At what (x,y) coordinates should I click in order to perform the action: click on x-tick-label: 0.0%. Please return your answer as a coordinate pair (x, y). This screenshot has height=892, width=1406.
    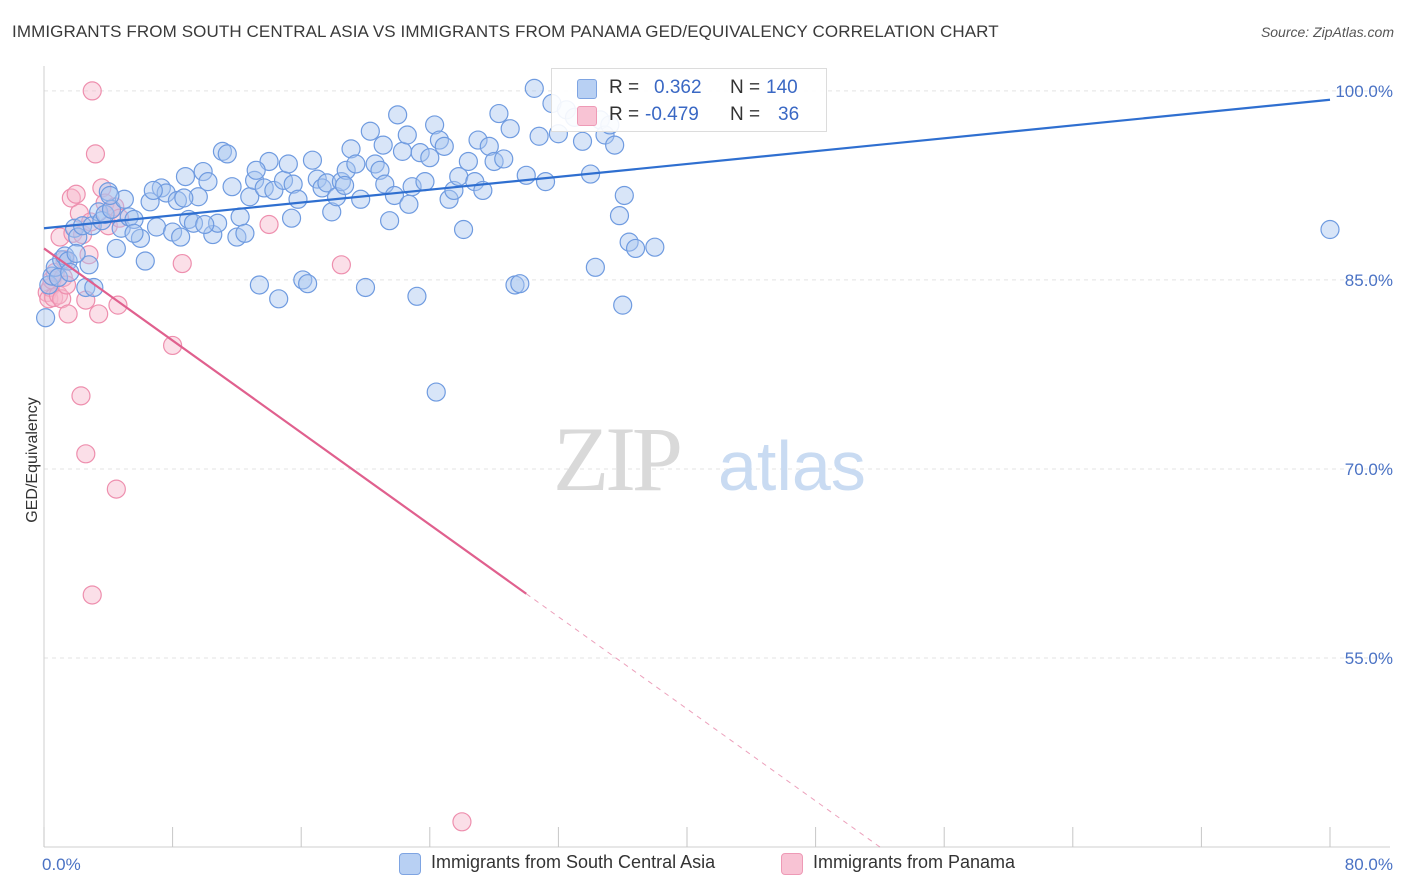
    Looking at the image, I should click on (61, 864).